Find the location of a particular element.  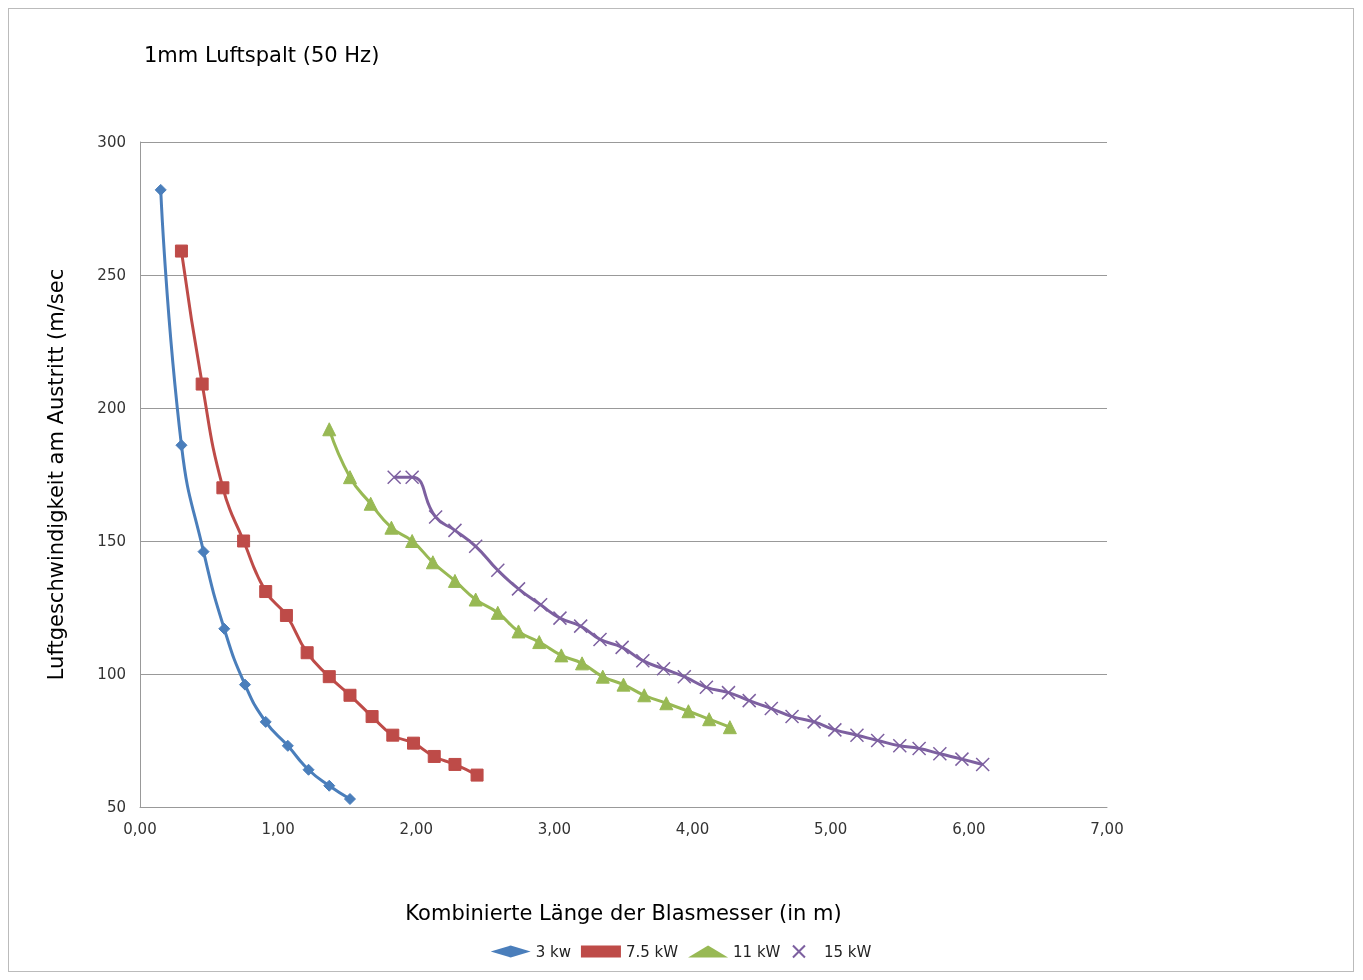

y-tick-label: 200 is located at coordinates (111, 408).